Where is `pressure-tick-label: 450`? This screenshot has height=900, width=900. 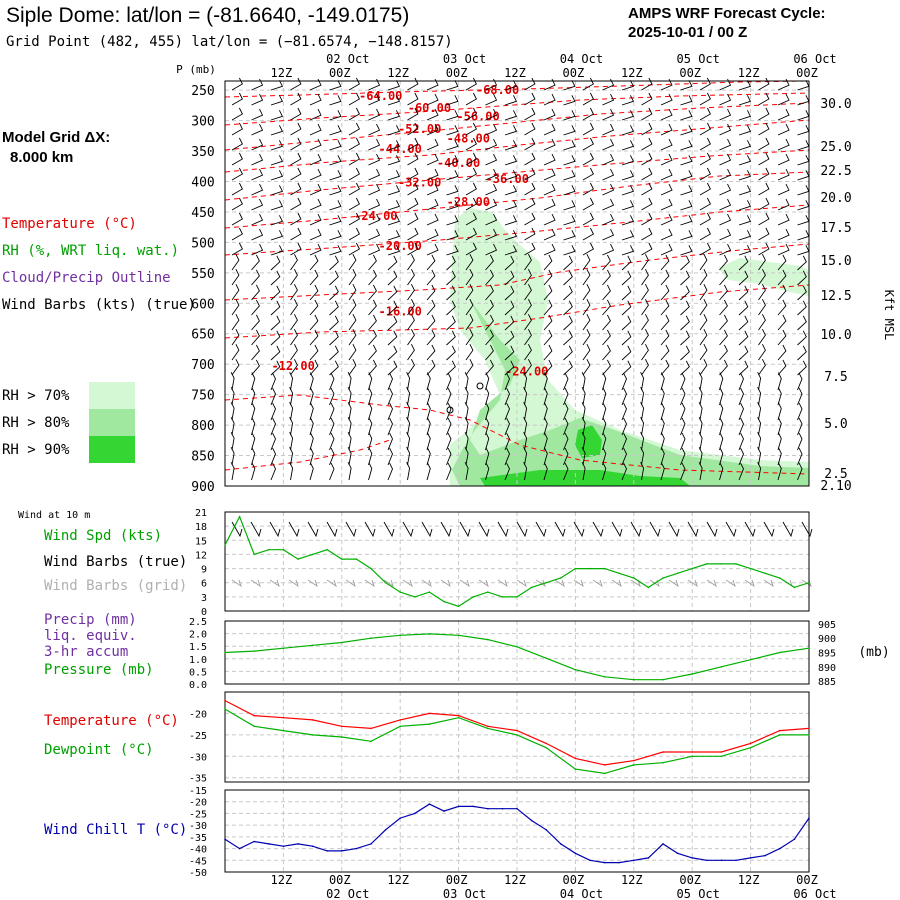
pressure-tick-label: 450 is located at coordinates (202, 213).